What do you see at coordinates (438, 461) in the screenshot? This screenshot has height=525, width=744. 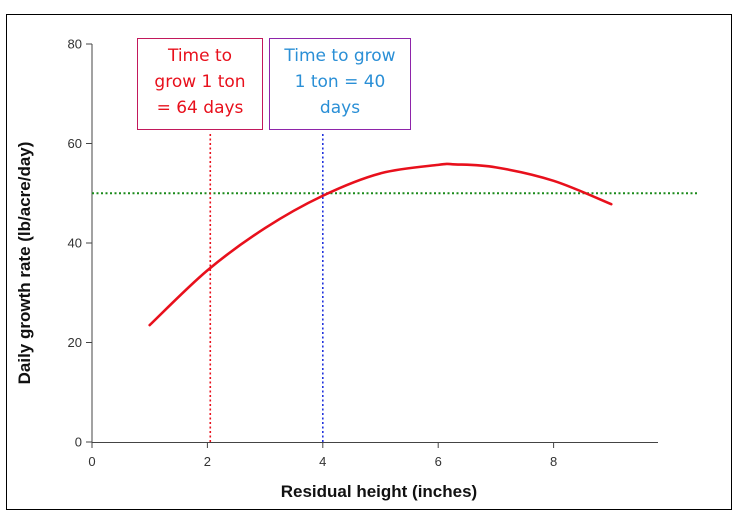 I see `x-tick-label: 6` at bounding box center [438, 461].